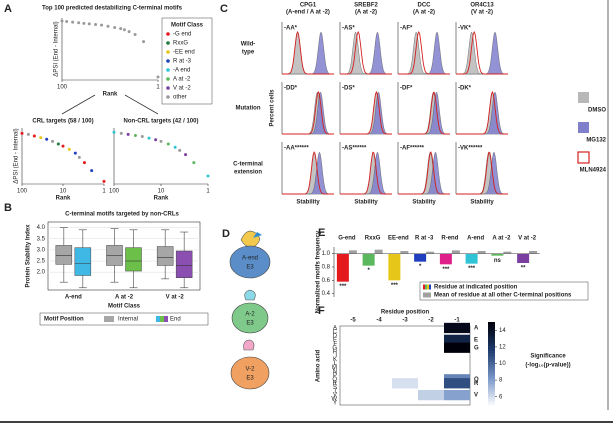  What do you see at coordinates (224, 9) in the screenshot?
I see `panel-label: C` at bounding box center [224, 9].